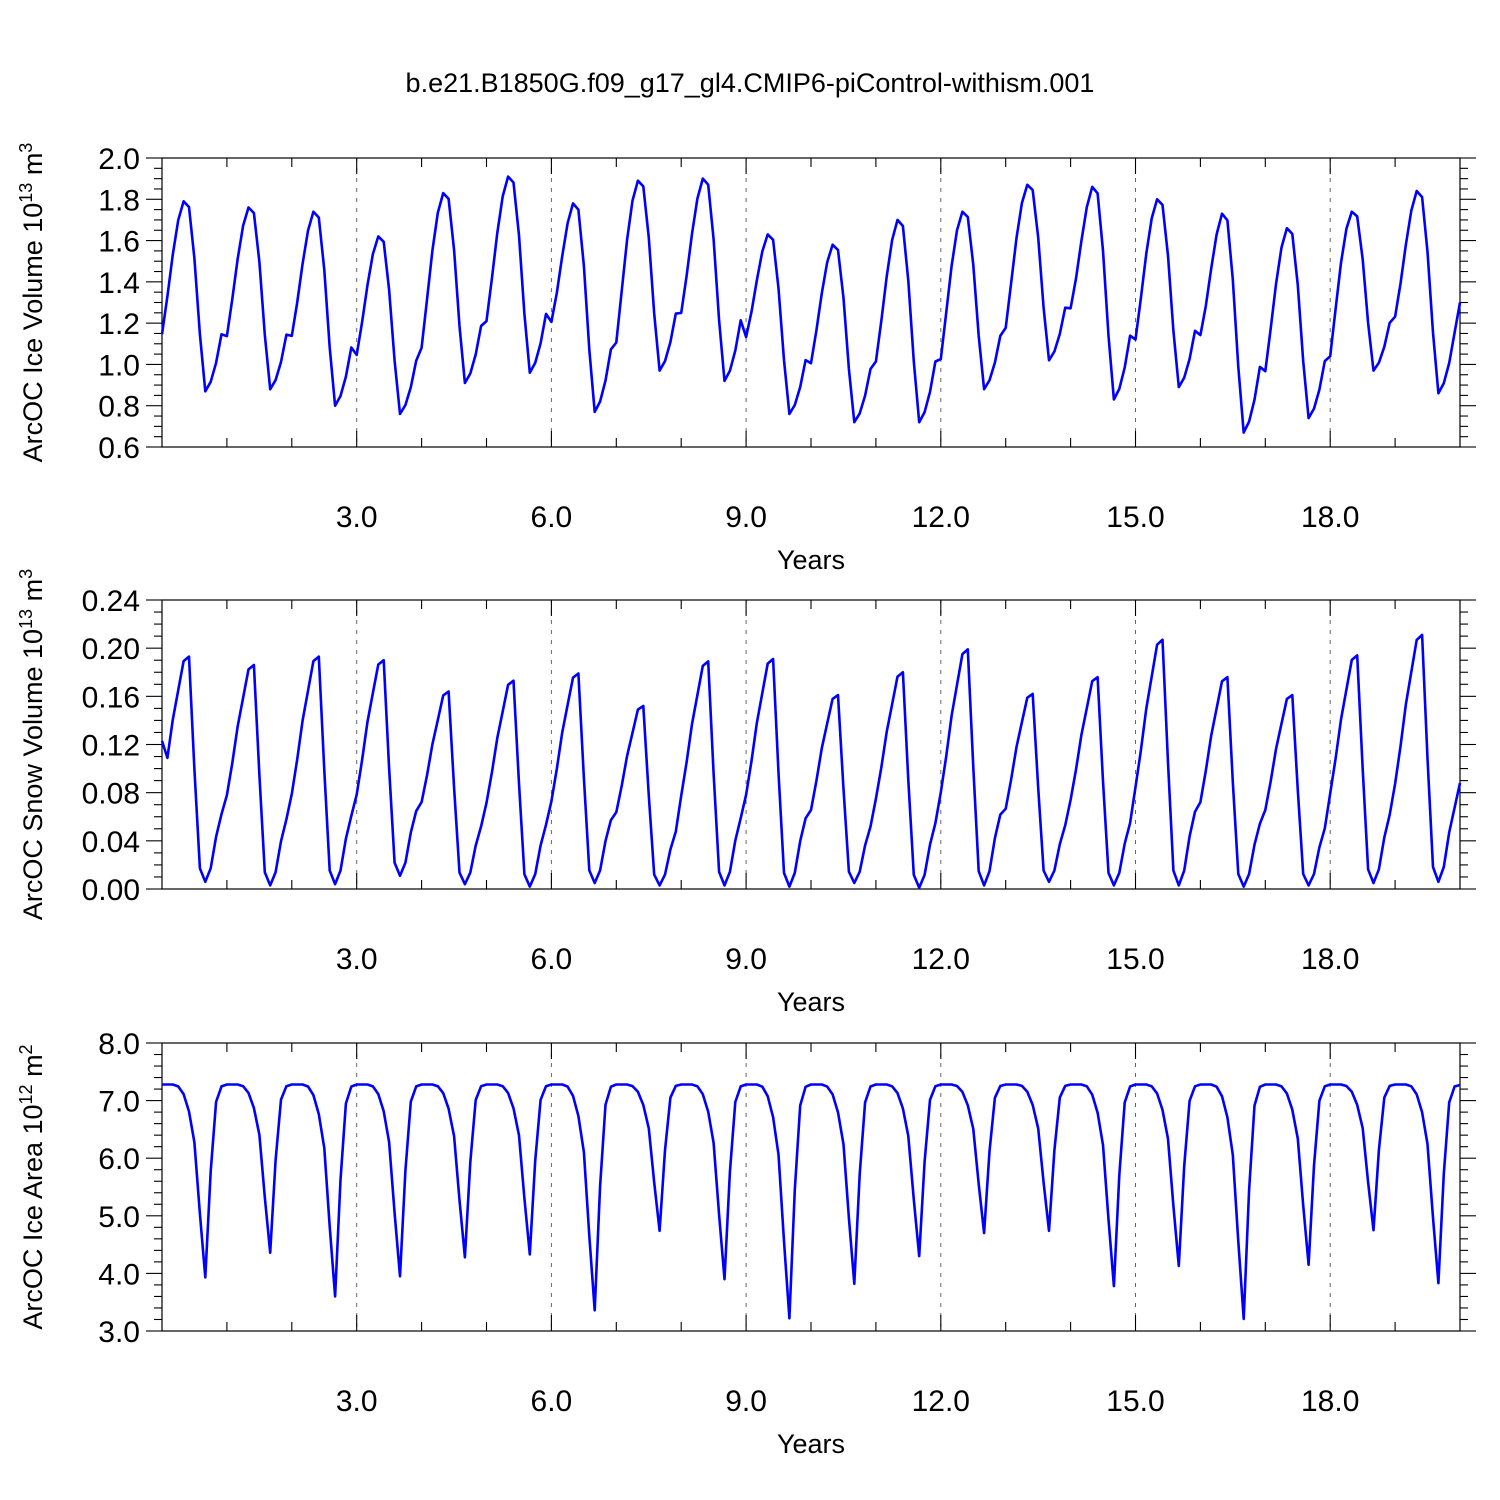 The image size is (1500, 1500). I want to click on series-line-snow-volume, so click(811, 761).